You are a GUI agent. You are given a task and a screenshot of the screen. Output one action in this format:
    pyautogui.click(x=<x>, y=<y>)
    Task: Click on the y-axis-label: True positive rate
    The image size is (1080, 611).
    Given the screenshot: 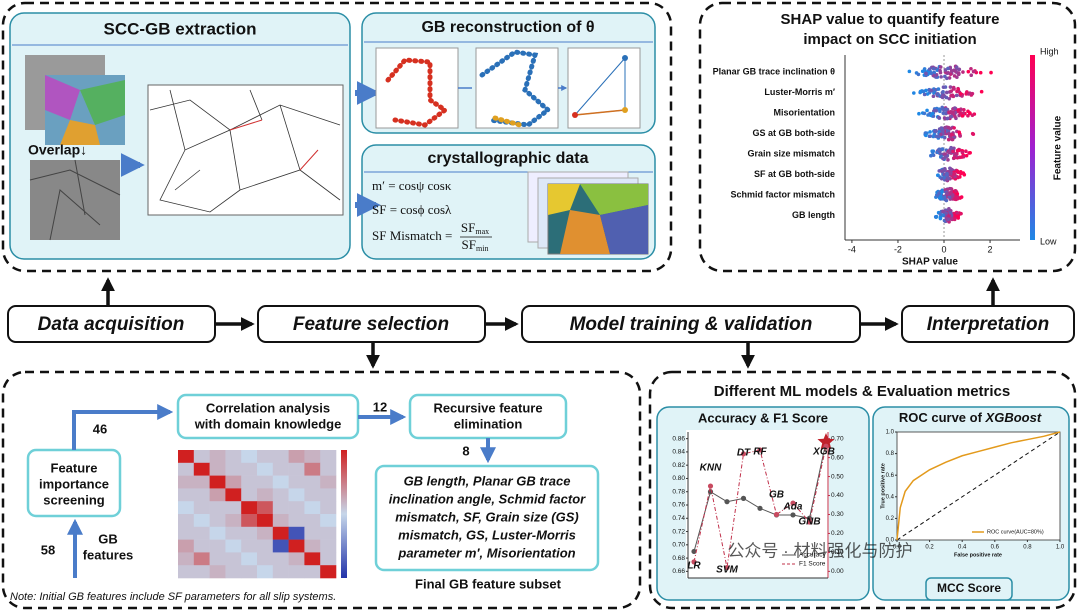 What is the action you would take?
    pyautogui.click(x=883, y=486)
    